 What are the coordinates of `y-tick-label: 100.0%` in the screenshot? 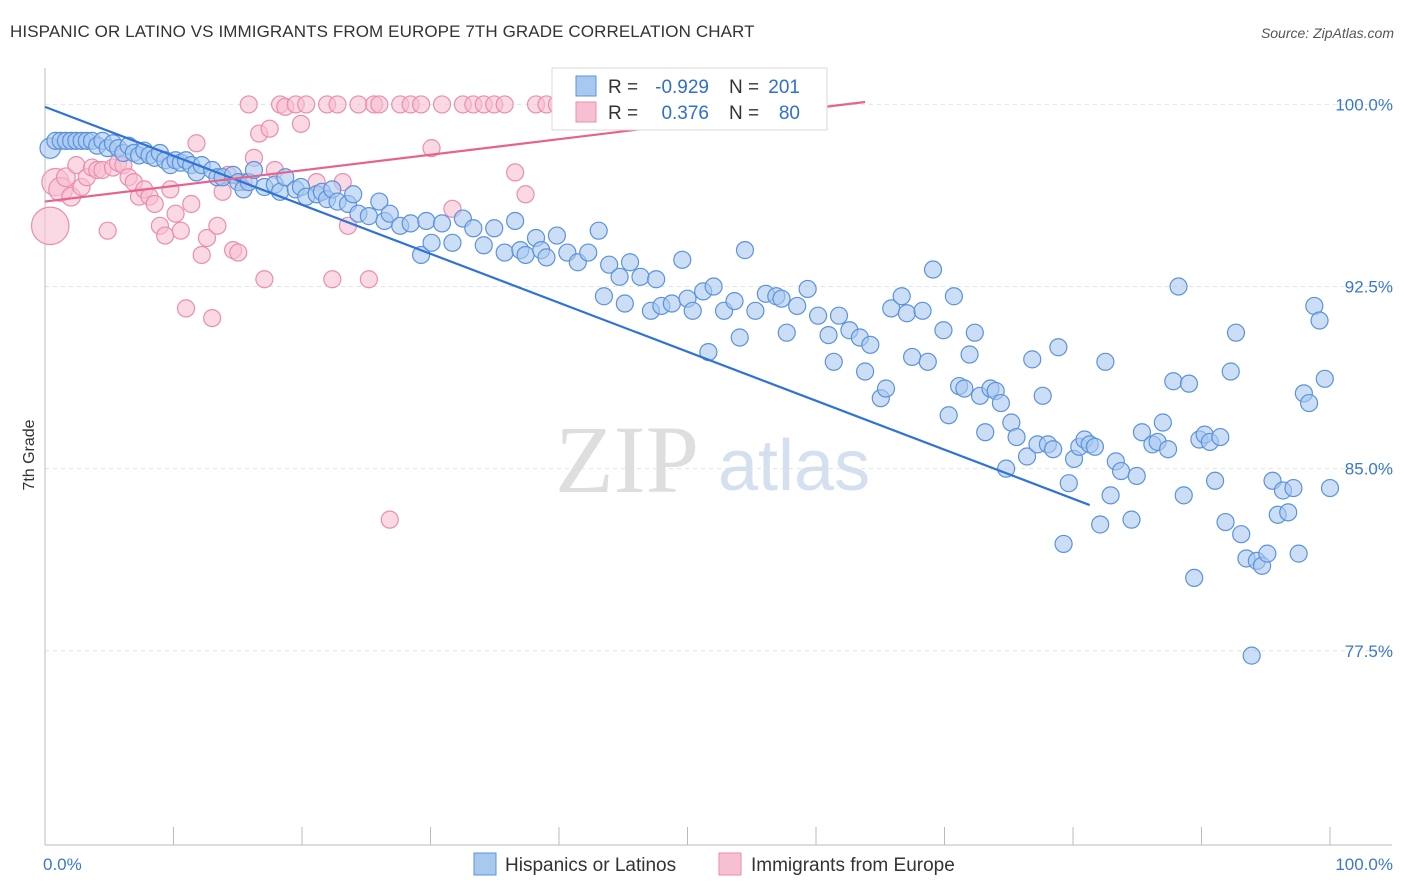 It's located at (1364, 104).